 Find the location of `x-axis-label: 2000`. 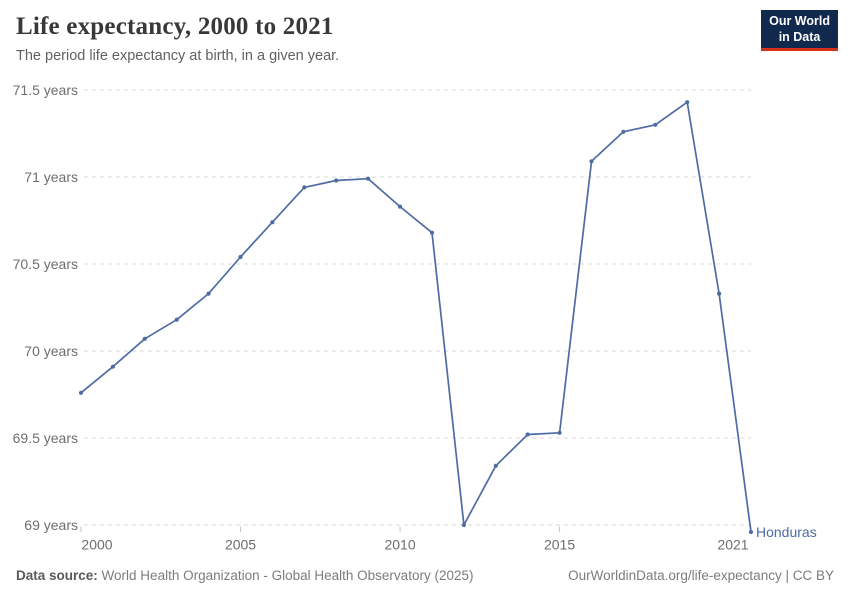

x-axis-label: 2000 is located at coordinates (96, 545).